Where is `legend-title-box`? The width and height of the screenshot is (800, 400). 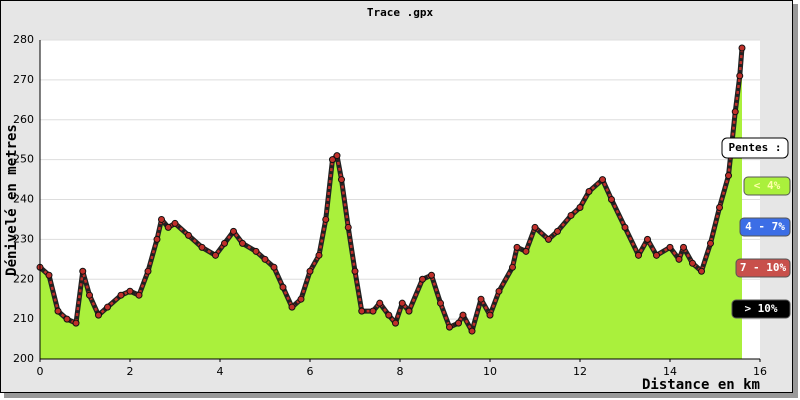
legend-title-box is located at coordinates (755, 148).